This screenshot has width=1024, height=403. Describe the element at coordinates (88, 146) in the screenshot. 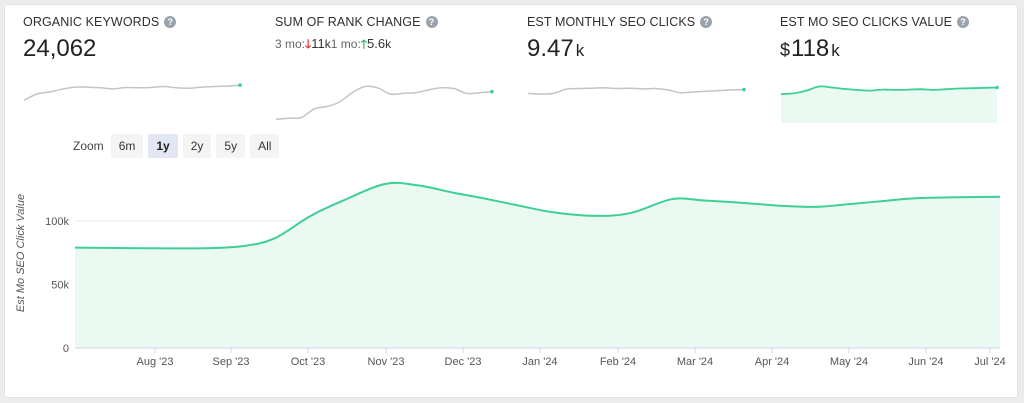

I see `zoom-label: Zoom` at that location.